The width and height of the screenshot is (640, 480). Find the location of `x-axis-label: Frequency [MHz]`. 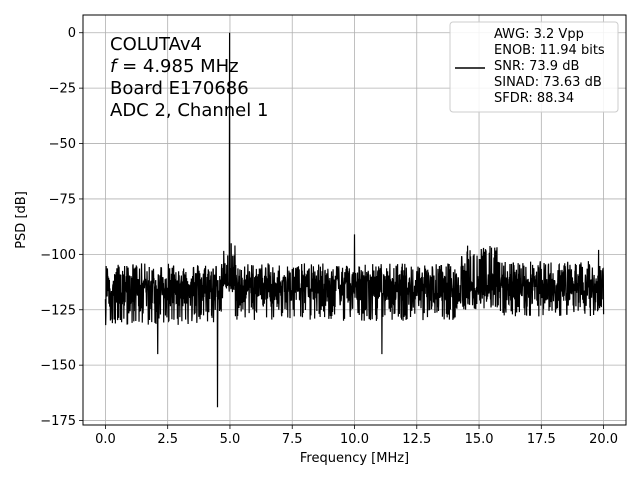

x-axis-label: Frequency [MHz] is located at coordinates (354, 458).